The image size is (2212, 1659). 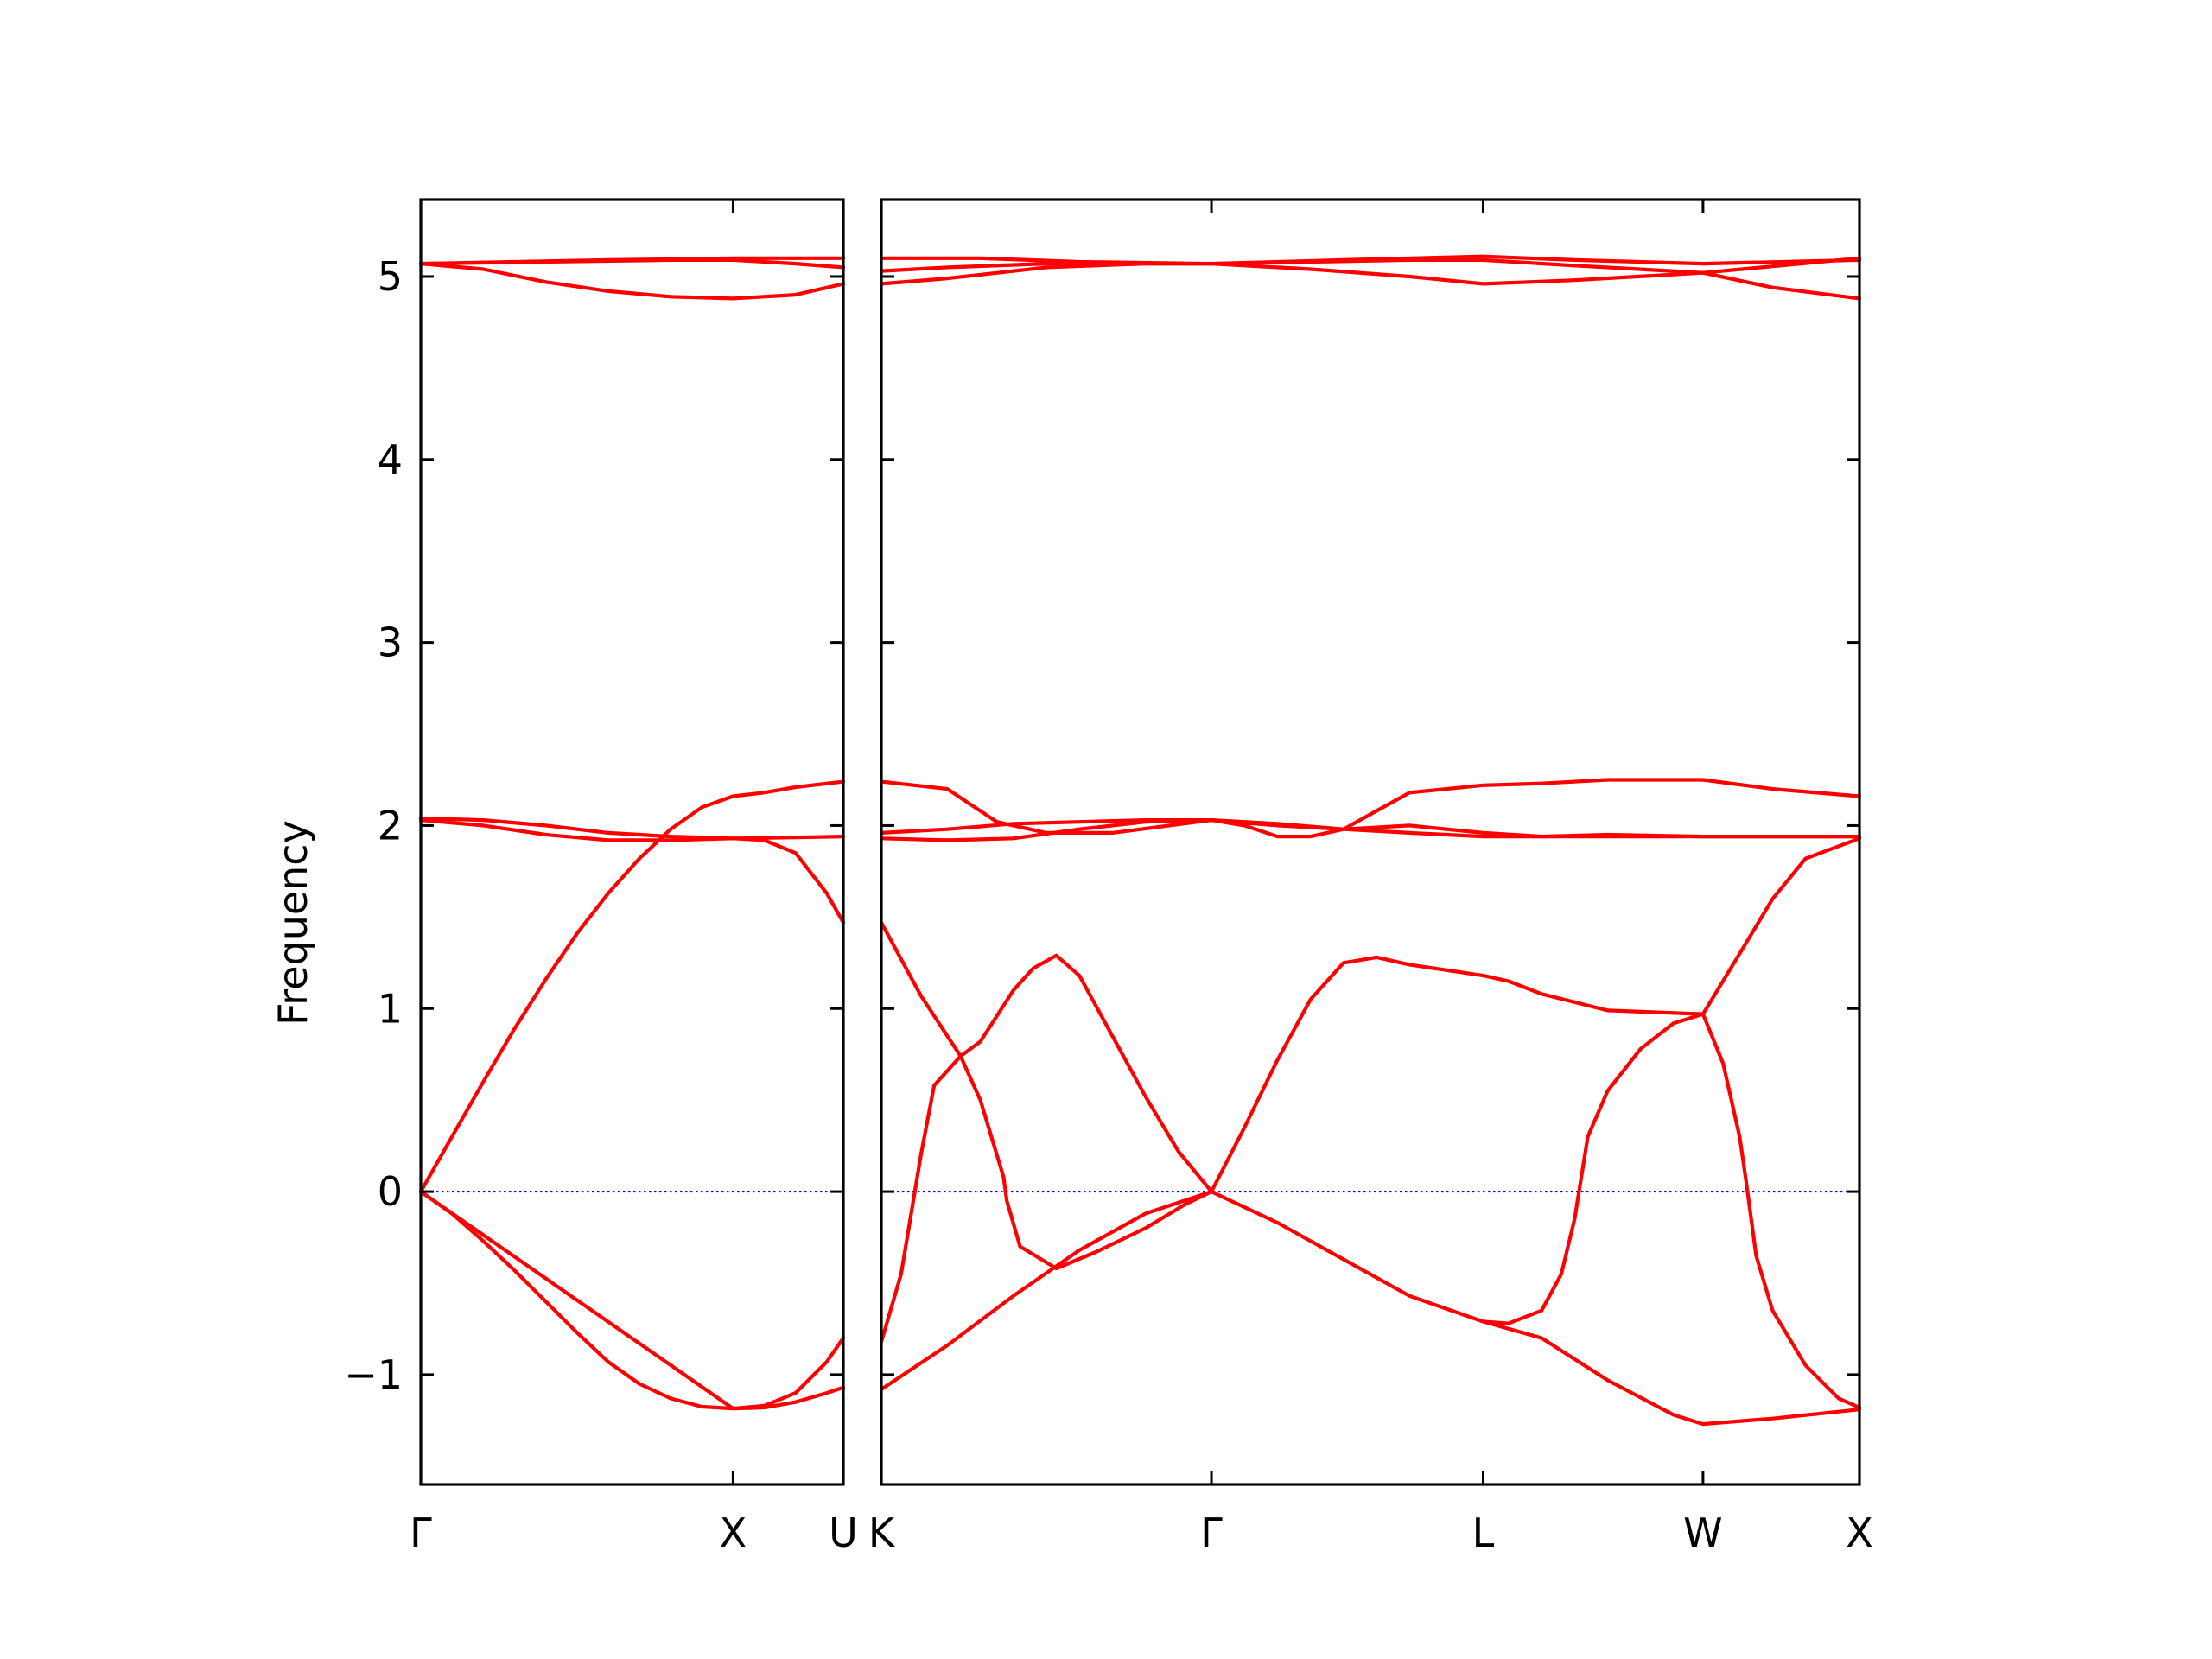 I want to click on y-tick-label: 3, so click(x=390, y=643).